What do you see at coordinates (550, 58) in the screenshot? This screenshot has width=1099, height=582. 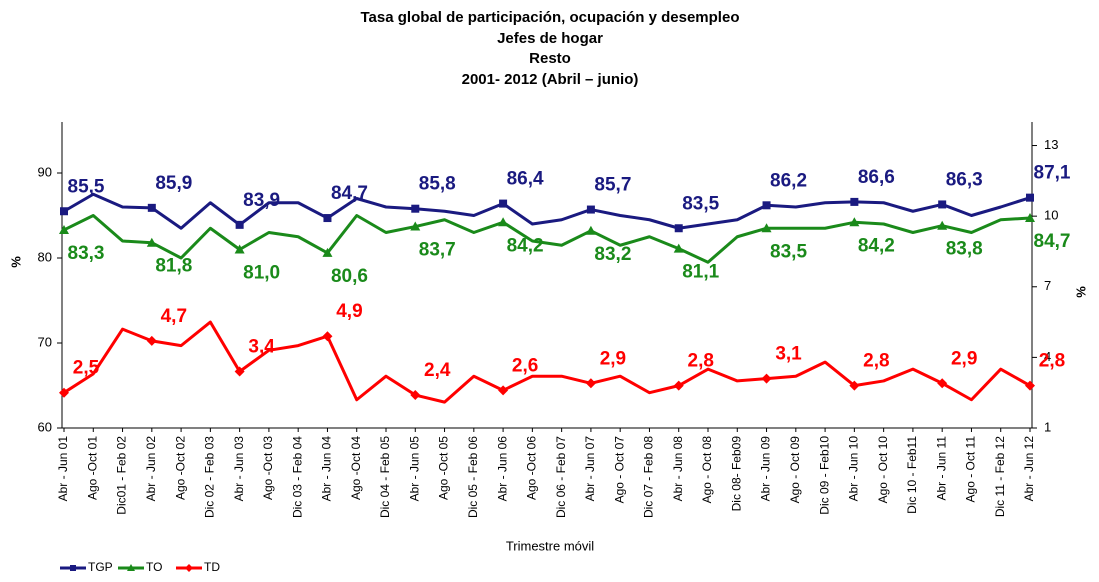 I see `chart-subtitle: Resto` at bounding box center [550, 58].